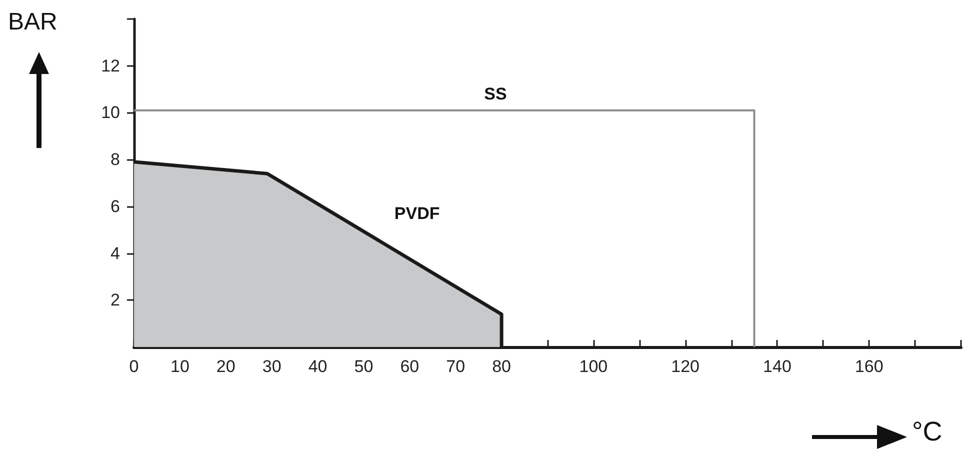  What do you see at coordinates (593, 366) in the screenshot?
I see `x-tick-label: 100` at bounding box center [593, 366].